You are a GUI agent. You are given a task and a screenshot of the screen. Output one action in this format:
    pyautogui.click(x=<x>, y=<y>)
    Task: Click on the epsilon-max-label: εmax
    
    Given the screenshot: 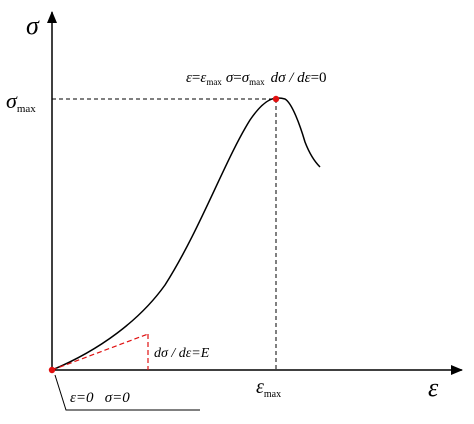 What is the action you would take?
    pyautogui.click(x=268, y=388)
    